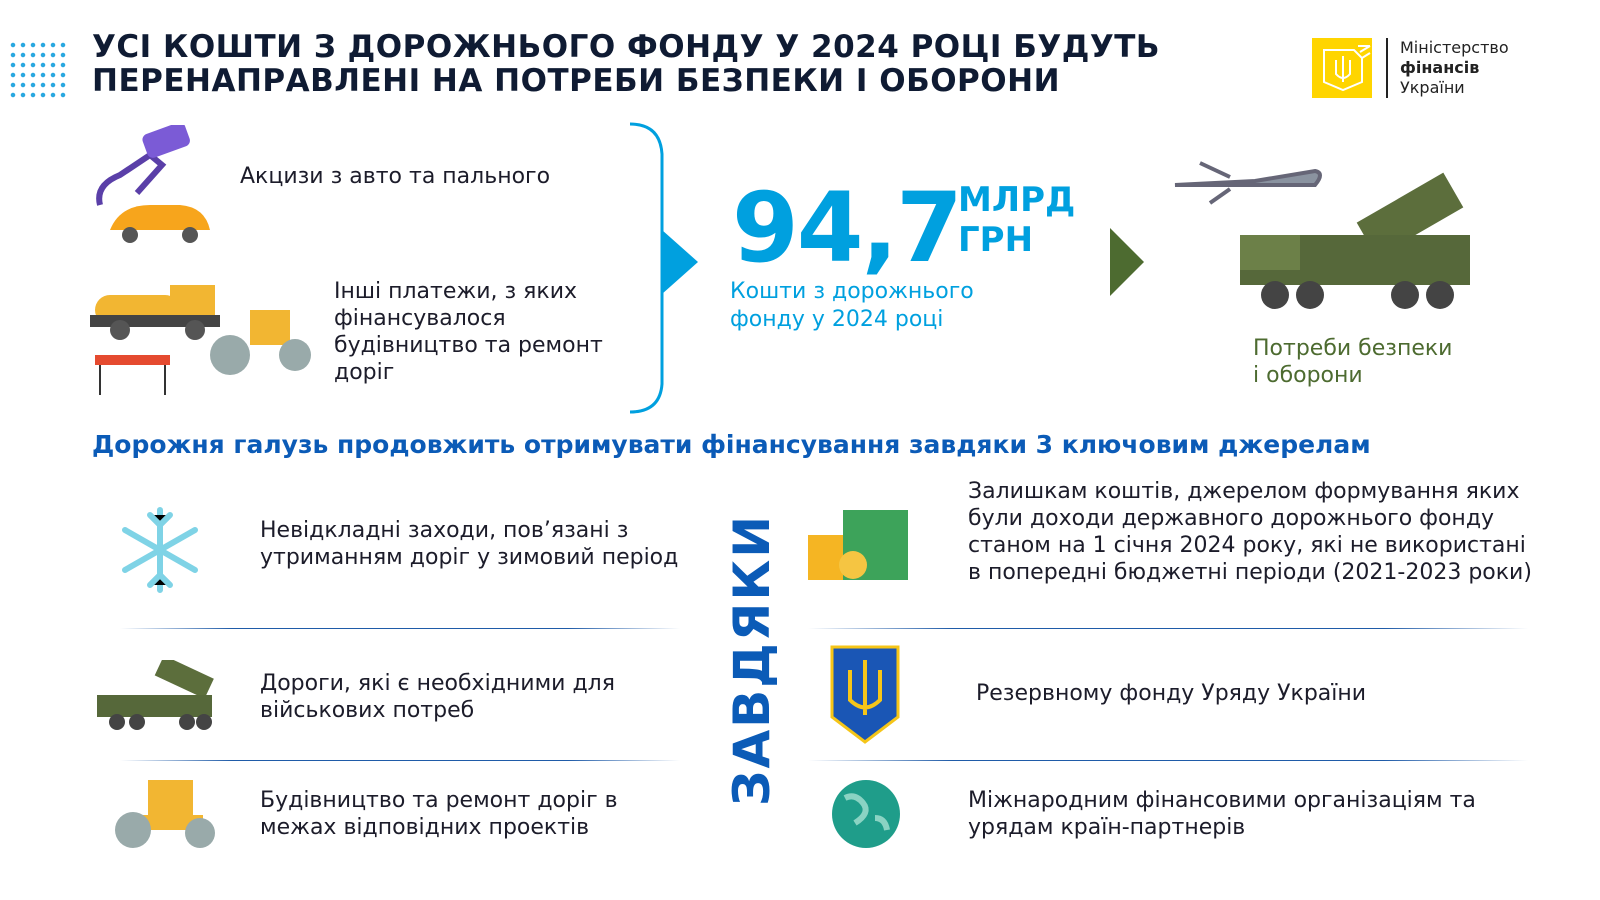 Image resolution: width=1600 pixels, height=900 pixels. Describe the element at coordinates (160, 552) in the screenshot. I see `snowflake-icon` at that location.